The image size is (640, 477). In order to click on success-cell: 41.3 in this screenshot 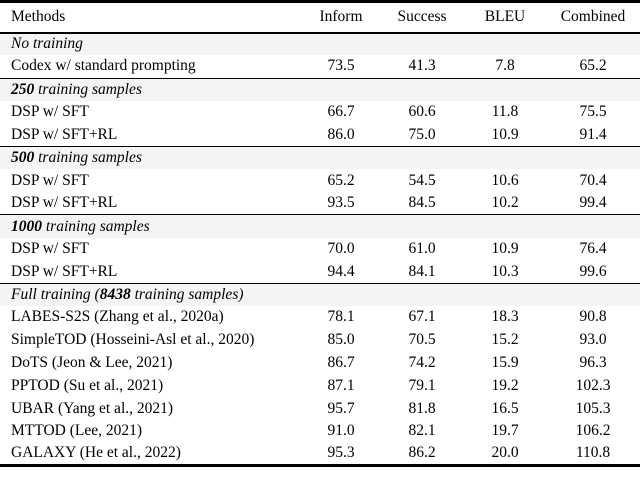, I will do `click(422, 66)`.